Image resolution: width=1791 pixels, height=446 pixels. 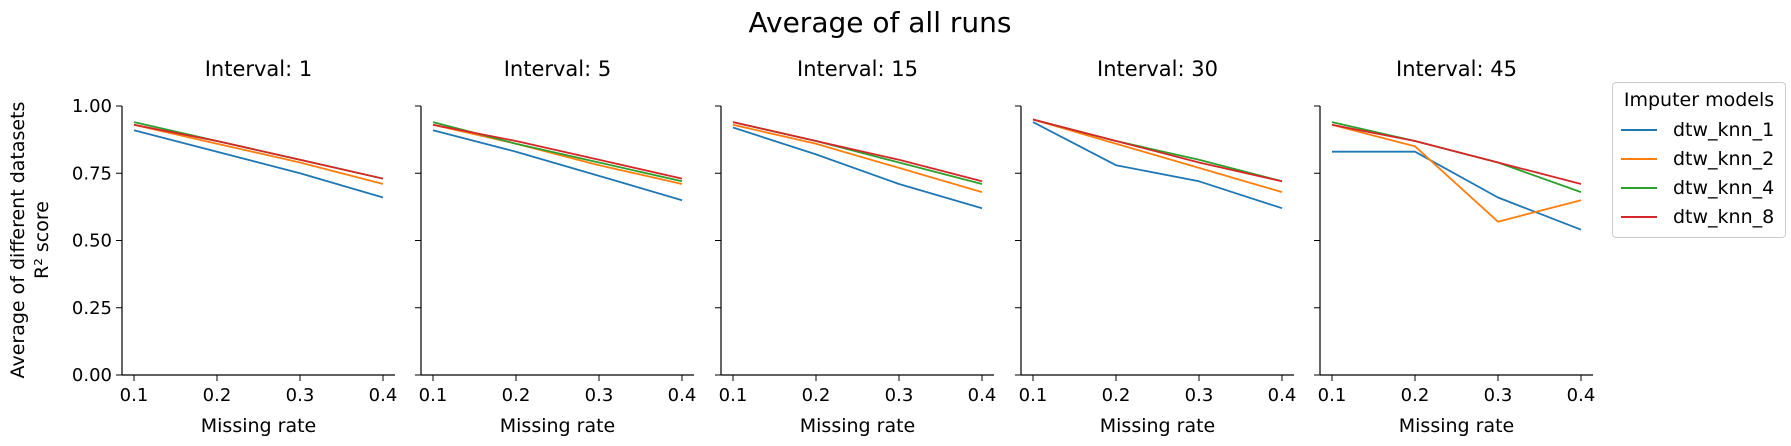 I want to click on legend-label: dtw_knn_2, so click(x=1724, y=159).